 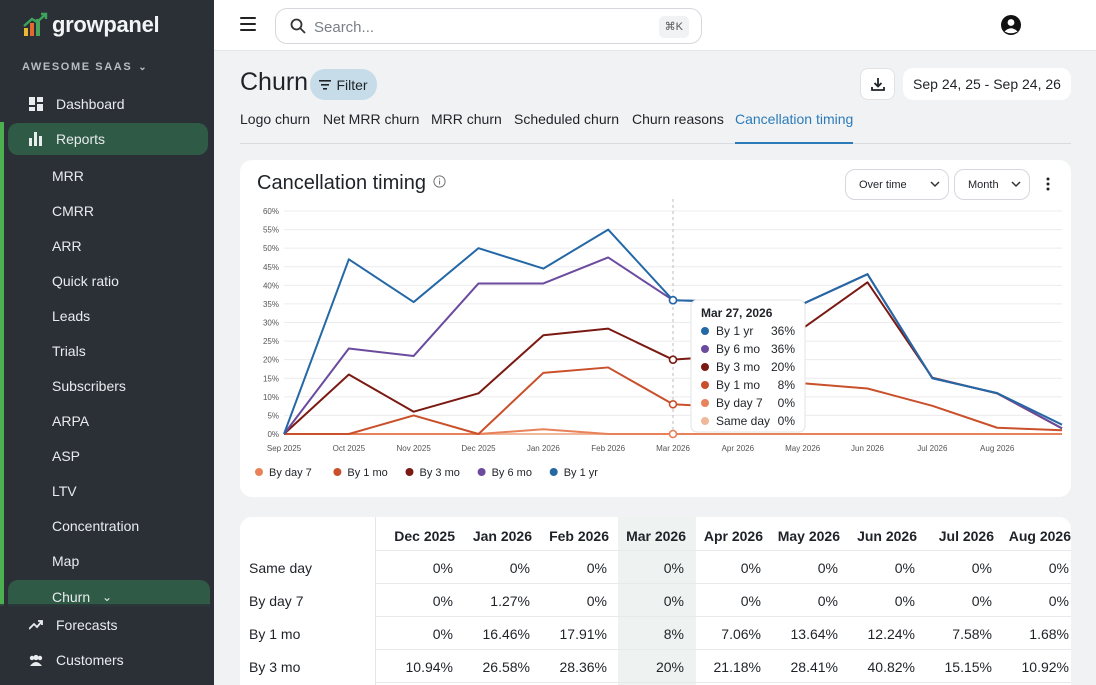 What do you see at coordinates (248, 24) in the screenshot?
I see `menu-icon` at bounding box center [248, 24].